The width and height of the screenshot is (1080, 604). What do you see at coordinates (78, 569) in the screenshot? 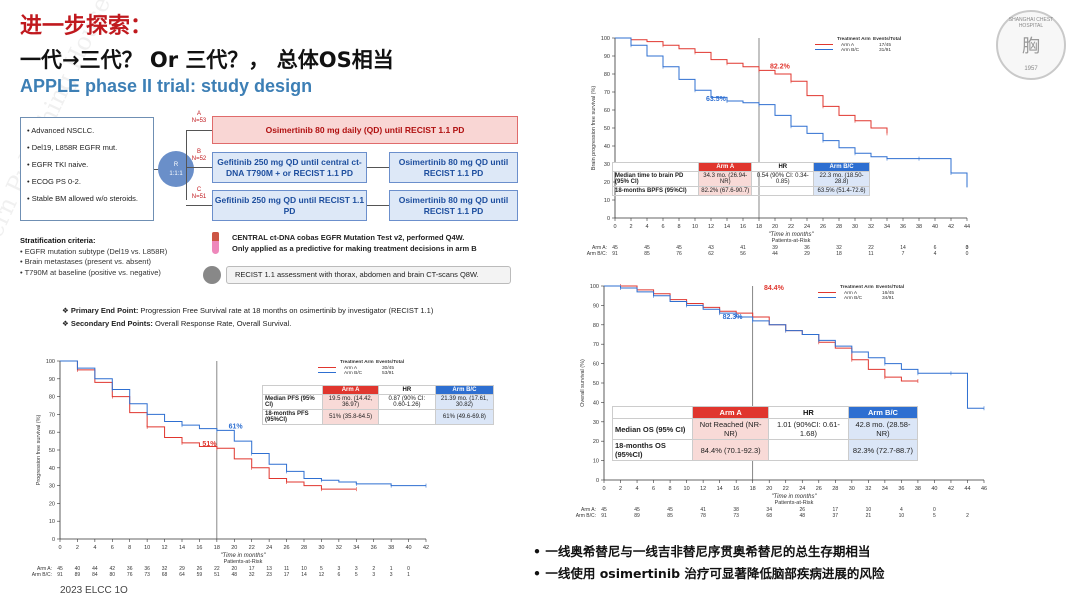
I see `risk-count: 40` at bounding box center [78, 569].